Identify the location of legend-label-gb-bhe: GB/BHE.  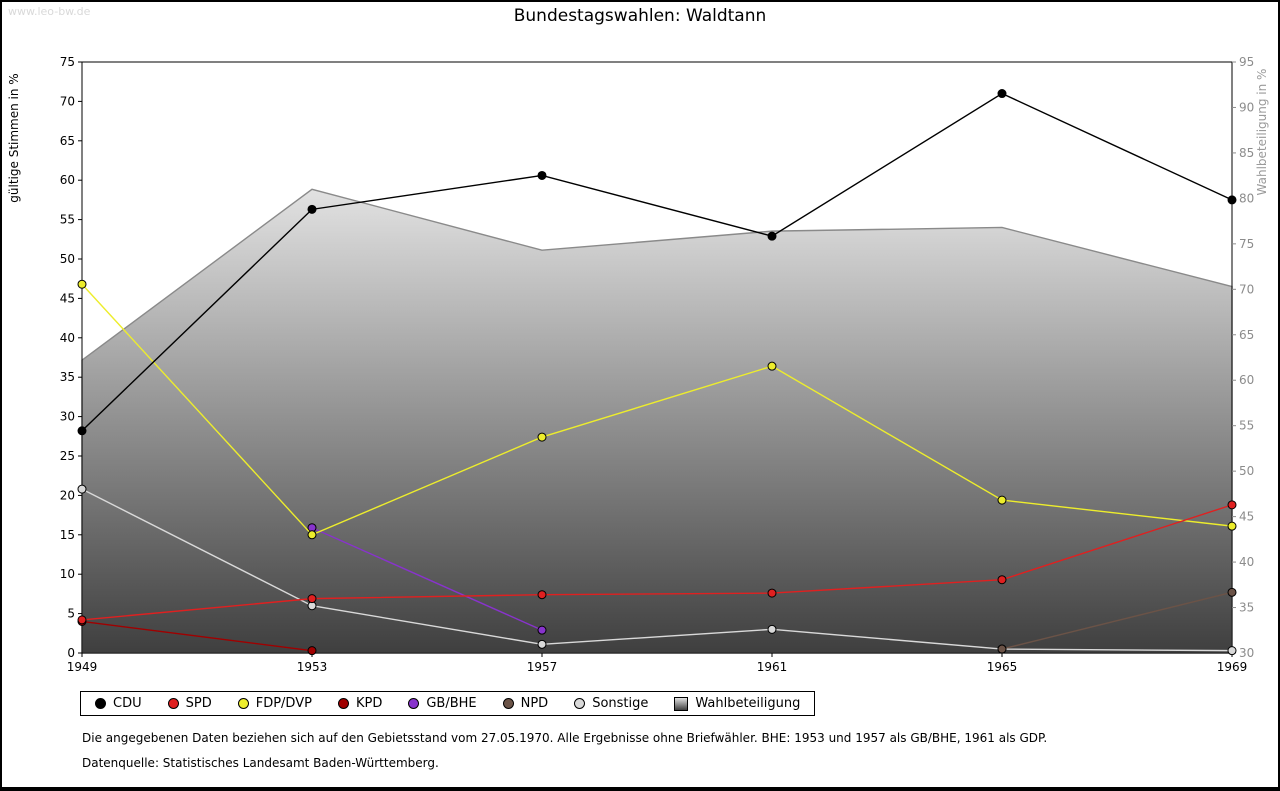
(451, 703).